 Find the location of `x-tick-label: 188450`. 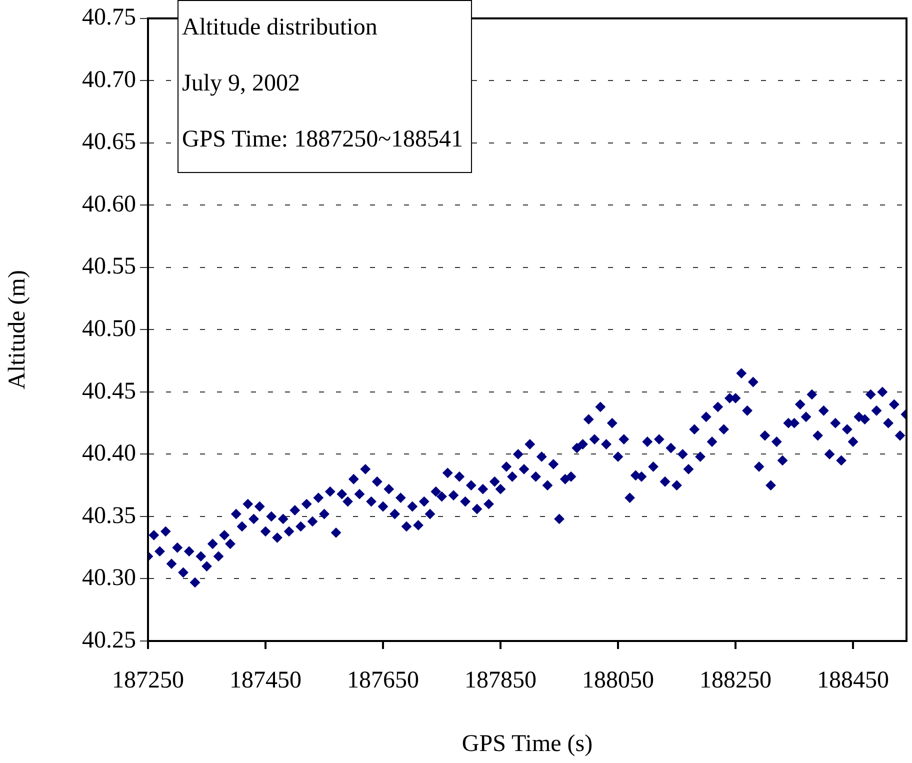

x-tick-label: 188450 is located at coordinates (853, 681).